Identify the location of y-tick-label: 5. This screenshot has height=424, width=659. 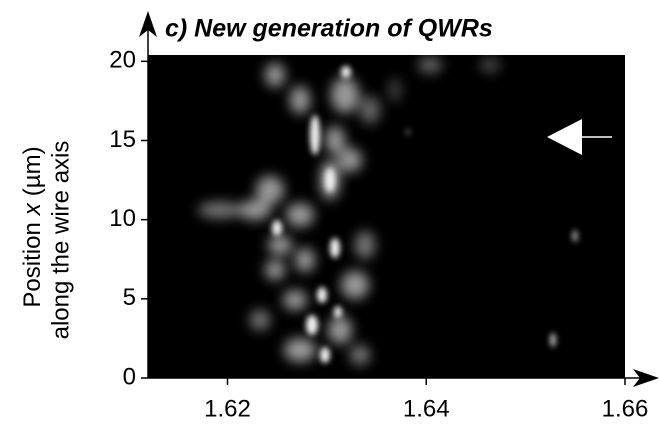
(129, 297).